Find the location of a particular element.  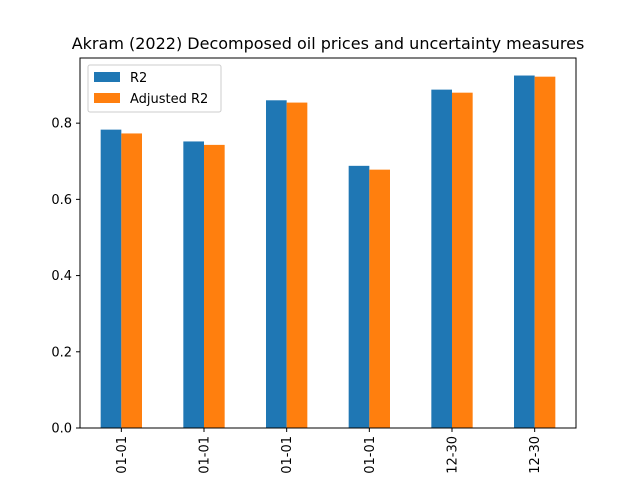

y-tick-label: 0.8 is located at coordinates (61, 124).